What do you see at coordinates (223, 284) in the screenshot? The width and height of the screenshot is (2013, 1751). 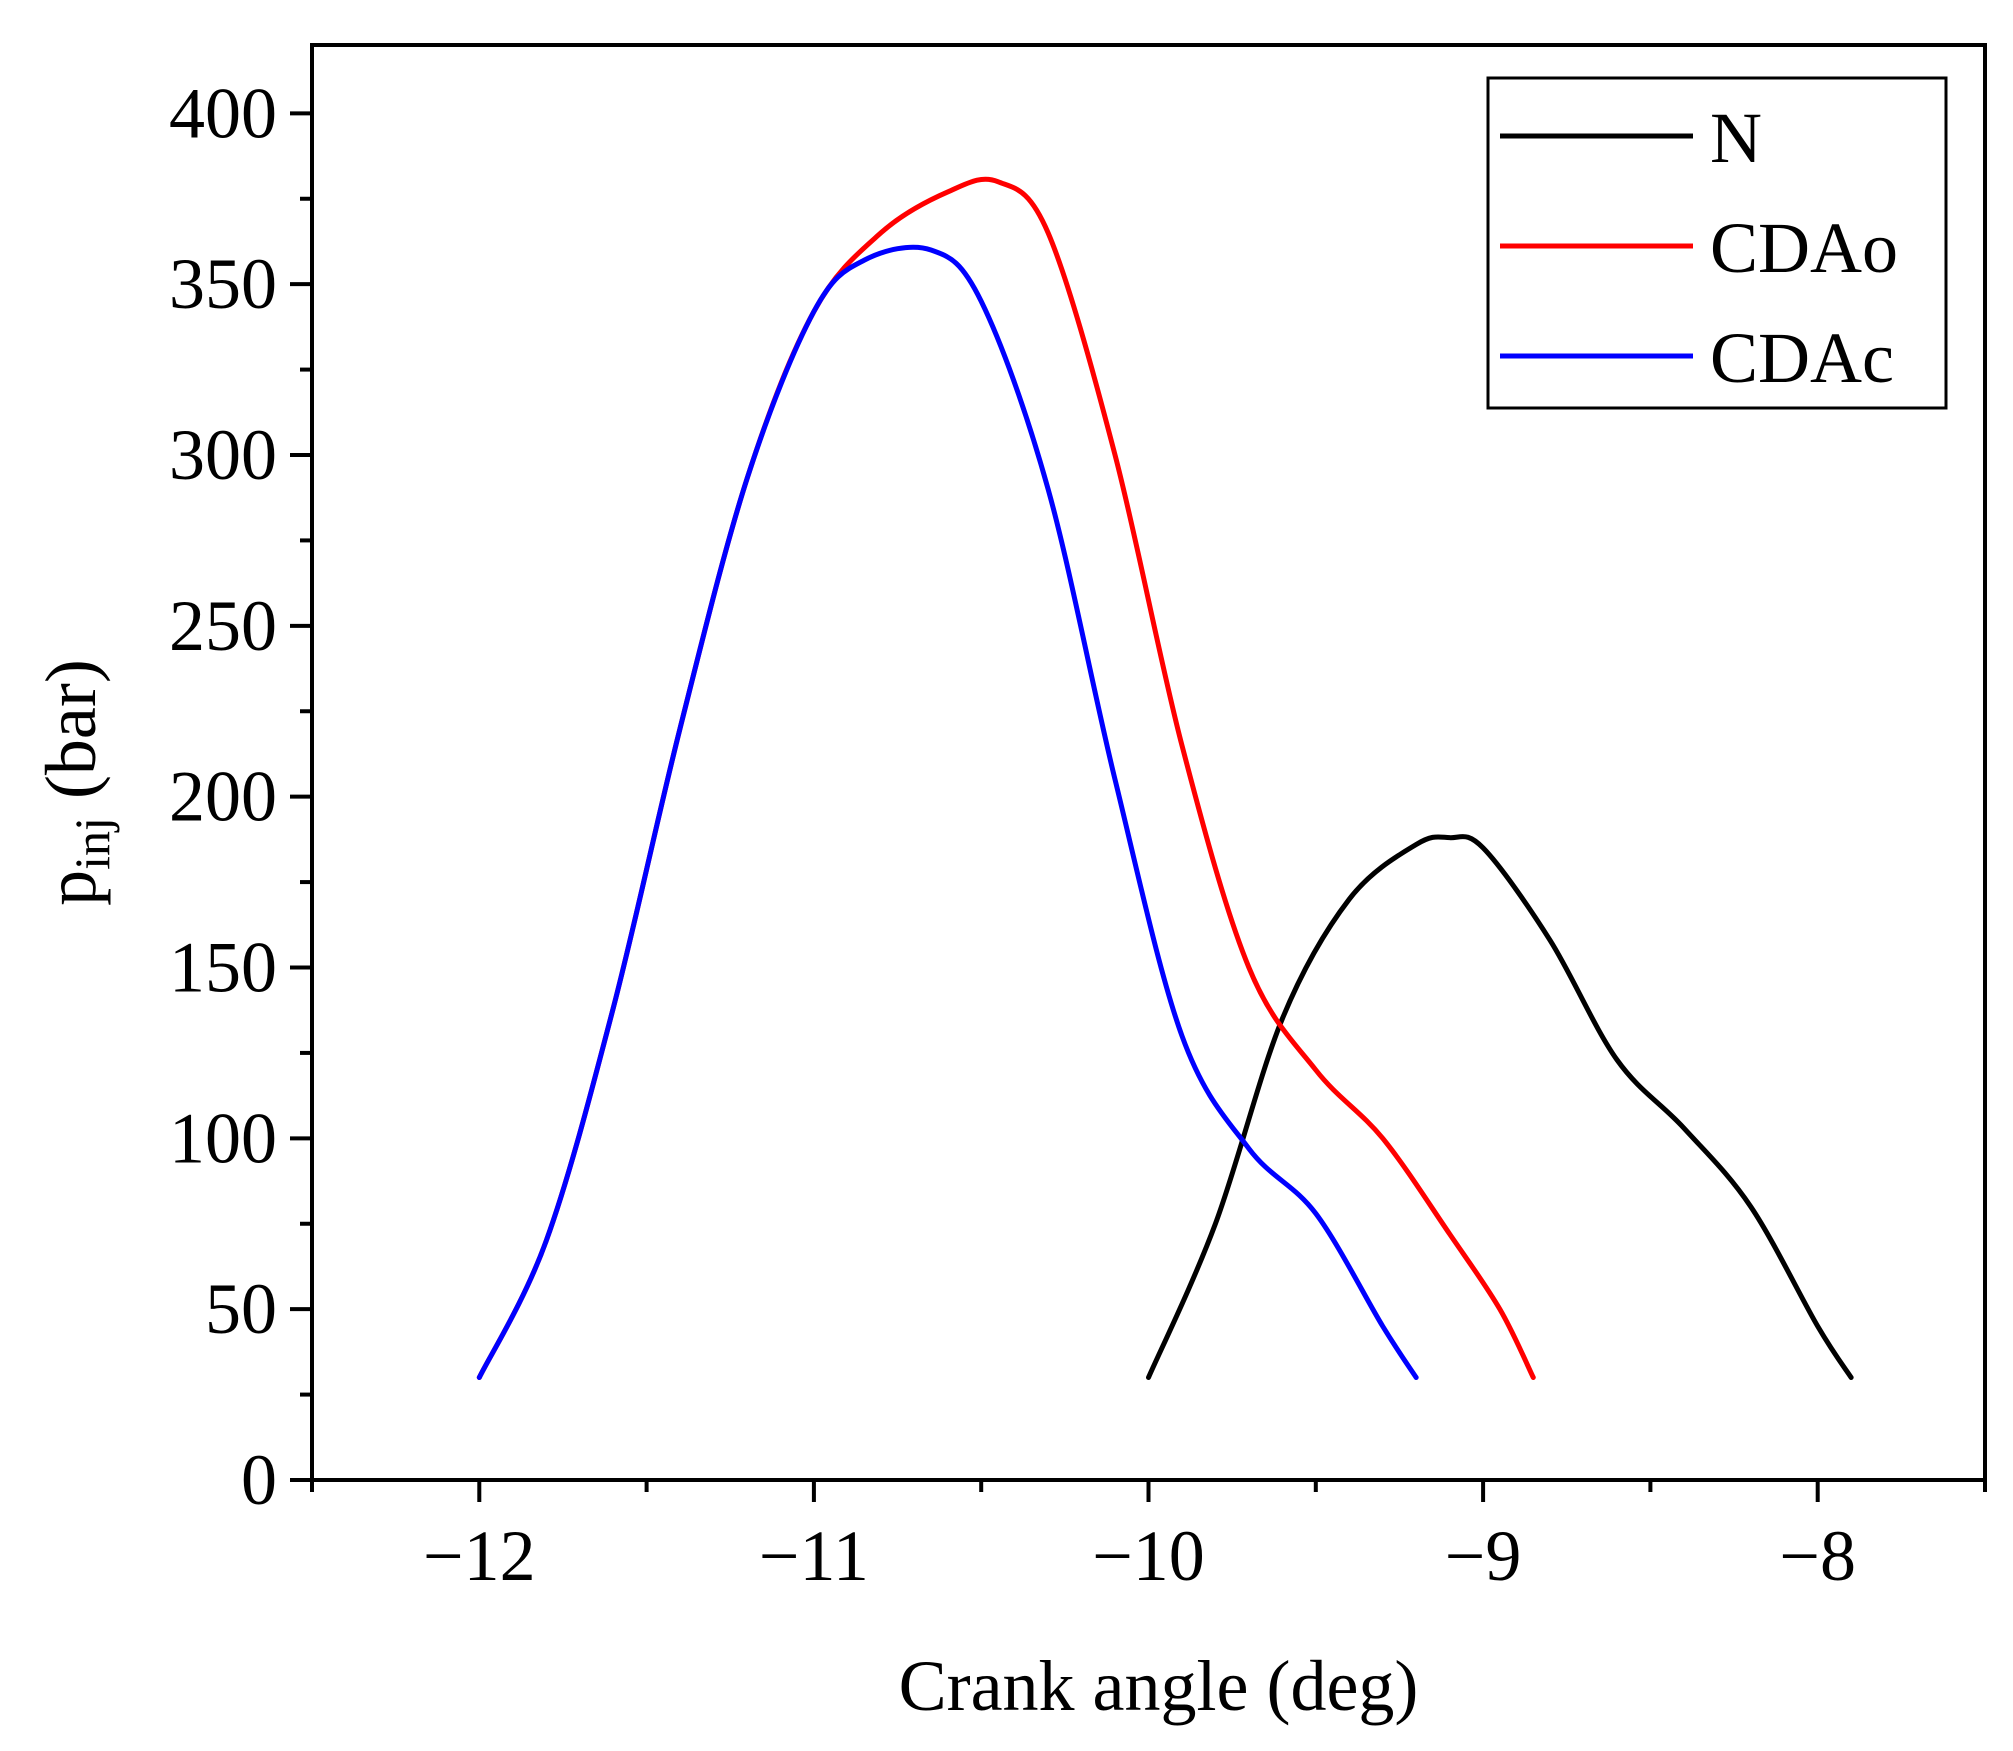 I see `y-tick-label: 350` at bounding box center [223, 284].